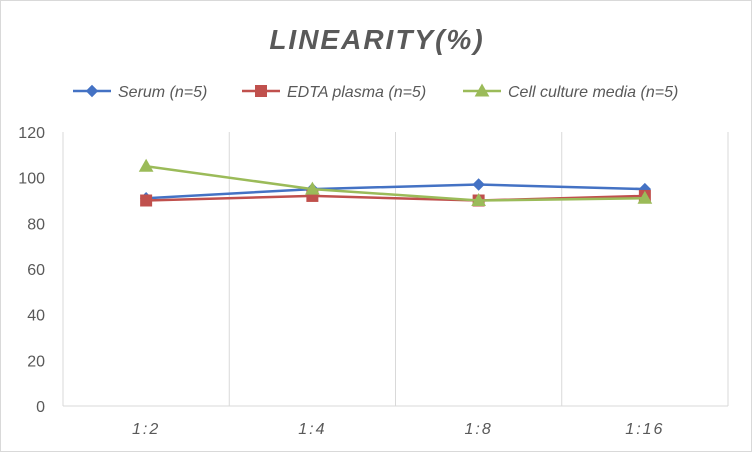 This screenshot has width=752, height=452. Describe the element at coordinates (644, 429) in the screenshot. I see `x-tick-label: 1:16` at that location.